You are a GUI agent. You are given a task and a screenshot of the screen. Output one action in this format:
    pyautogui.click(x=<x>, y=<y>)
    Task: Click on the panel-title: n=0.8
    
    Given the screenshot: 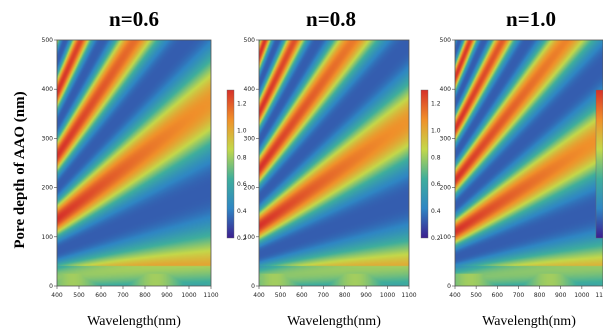 What is the action you would take?
    pyautogui.click(x=331, y=19)
    